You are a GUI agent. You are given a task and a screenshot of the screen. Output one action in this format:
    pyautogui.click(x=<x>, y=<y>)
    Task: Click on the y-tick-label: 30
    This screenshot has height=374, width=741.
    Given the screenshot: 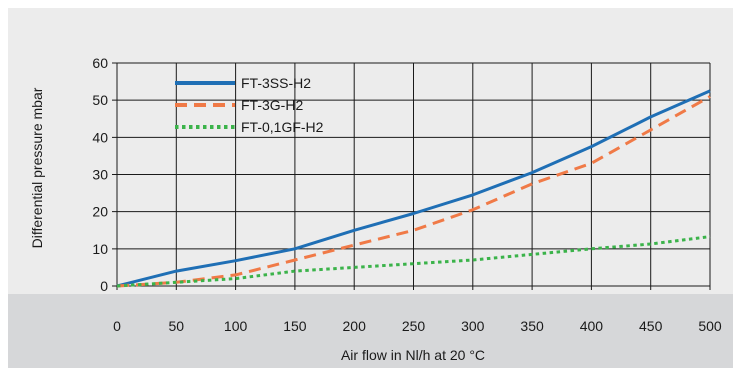 What is the action you would take?
    pyautogui.click(x=100, y=175)
    